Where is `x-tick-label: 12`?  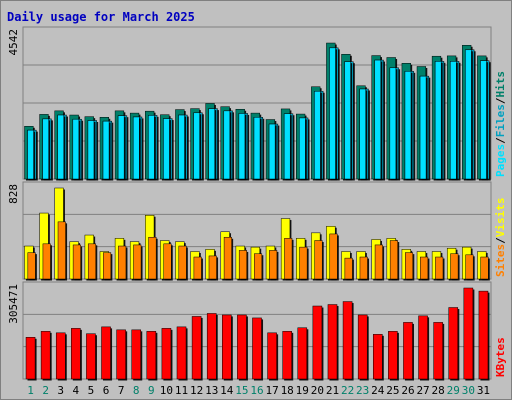
x-tick-label: 12 is located at coordinates (196, 390).